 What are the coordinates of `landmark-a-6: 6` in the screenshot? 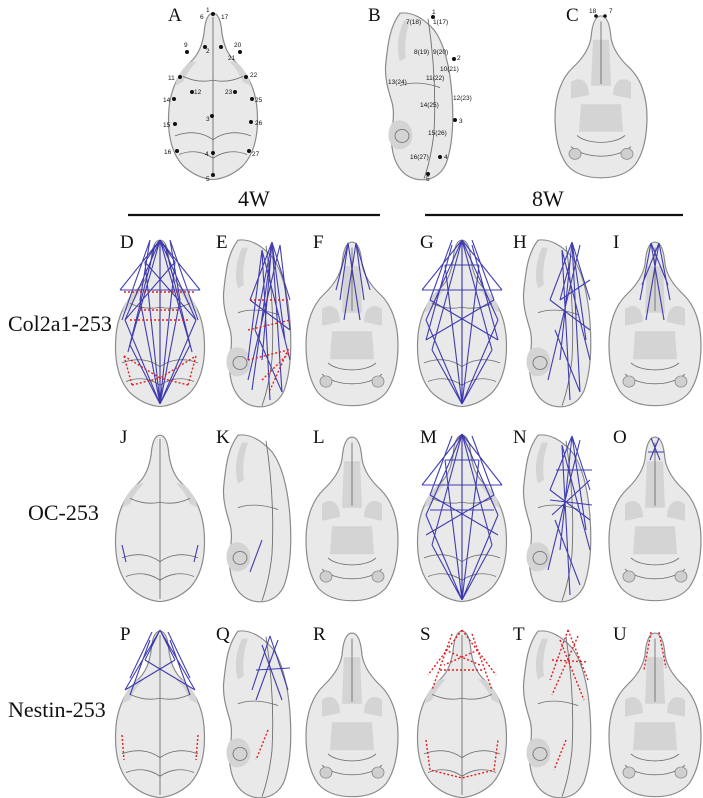 It's located at (202, 17).